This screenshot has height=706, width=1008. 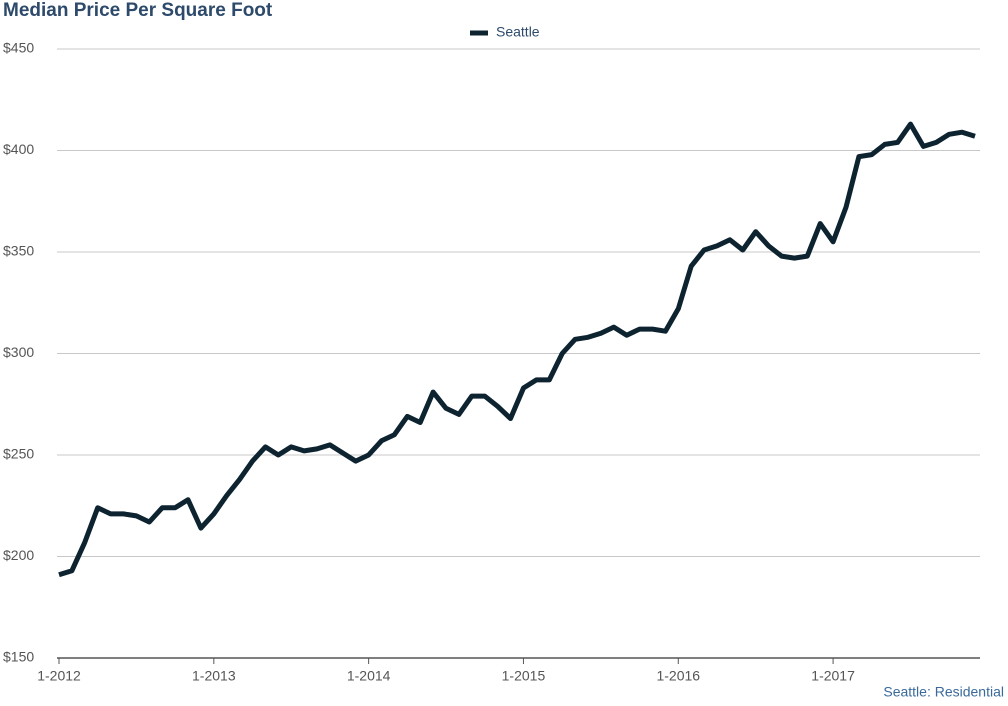 I want to click on x-tick-label: 1-2012, so click(x=59, y=676).